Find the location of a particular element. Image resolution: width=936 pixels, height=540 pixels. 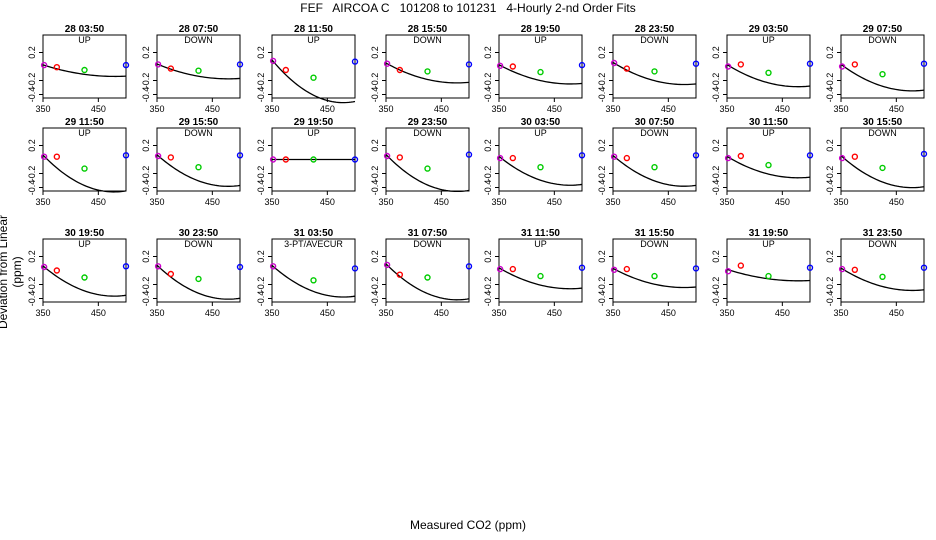

direction-label: 3-PT/AVECUR is located at coordinates (313, 244).